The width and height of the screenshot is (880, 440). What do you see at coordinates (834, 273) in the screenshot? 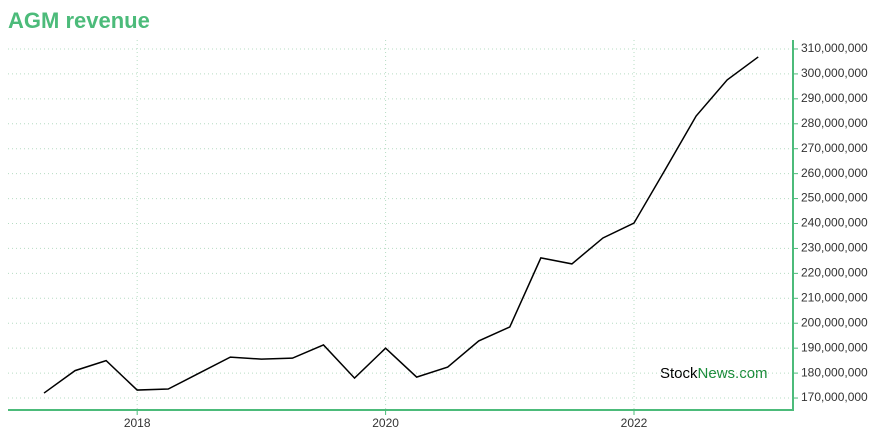
I see `y-tick-label: 220,000,000` at bounding box center [834, 273].